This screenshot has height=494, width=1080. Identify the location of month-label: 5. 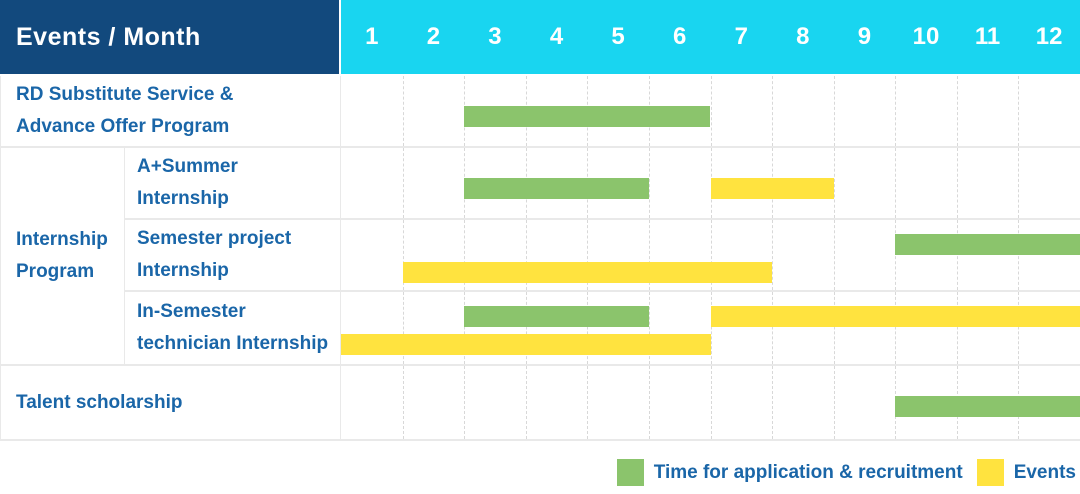
(618, 36).